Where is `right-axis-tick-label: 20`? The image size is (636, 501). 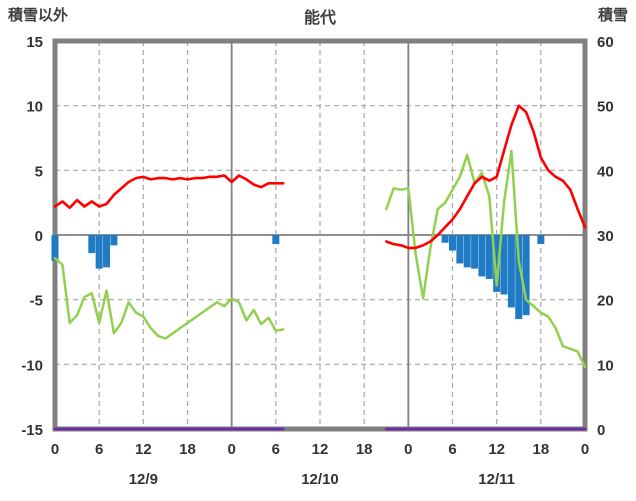
right-axis-tick-label: 20 is located at coordinates (605, 301).